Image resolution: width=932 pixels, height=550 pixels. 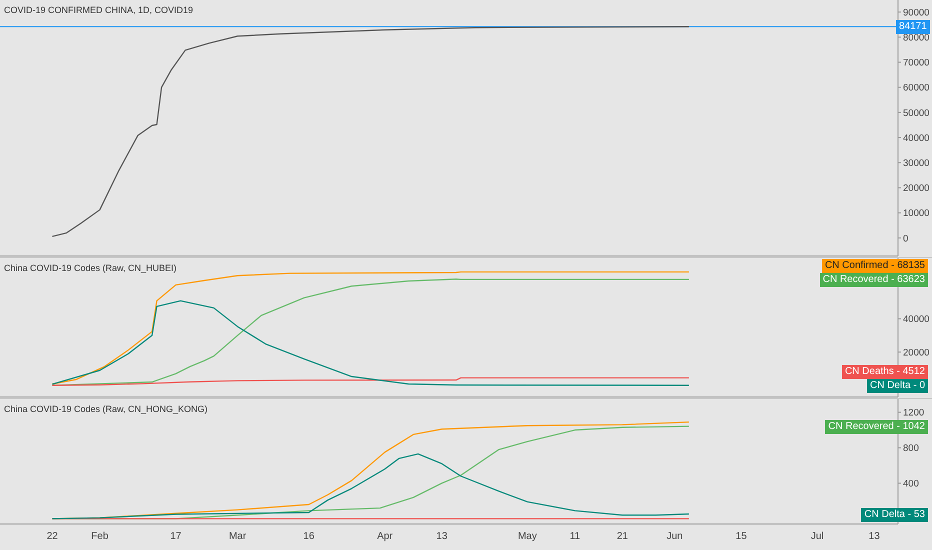 I want to click on x-tick-label: Mar, so click(x=237, y=536).